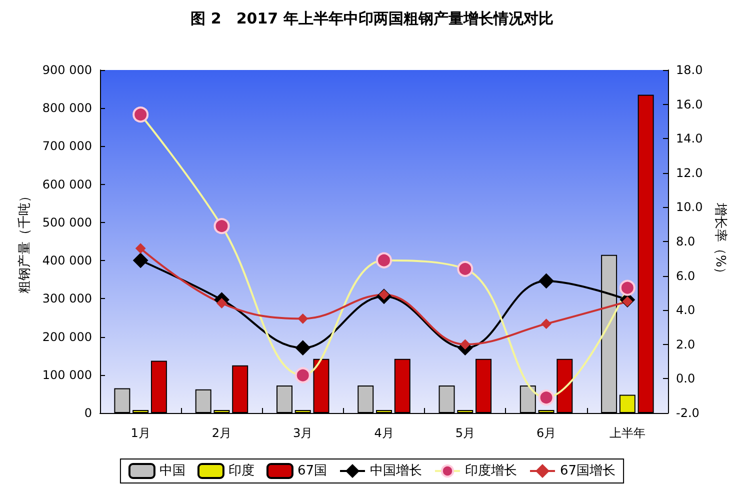 The height and width of the screenshot is (487, 744). I want to click on y2-tick-label: 4.0, so click(686, 310).